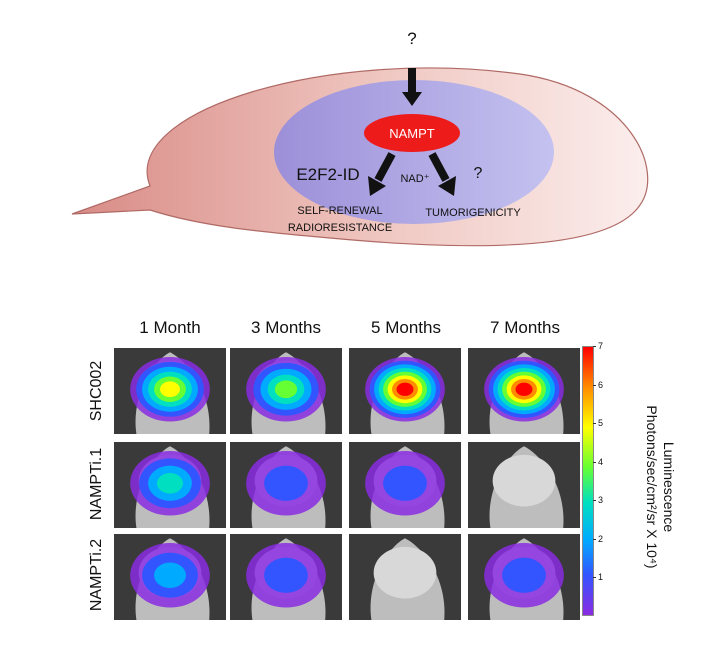 This screenshot has height=647, width=720. I want to click on nampt-node, so click(412, 133).